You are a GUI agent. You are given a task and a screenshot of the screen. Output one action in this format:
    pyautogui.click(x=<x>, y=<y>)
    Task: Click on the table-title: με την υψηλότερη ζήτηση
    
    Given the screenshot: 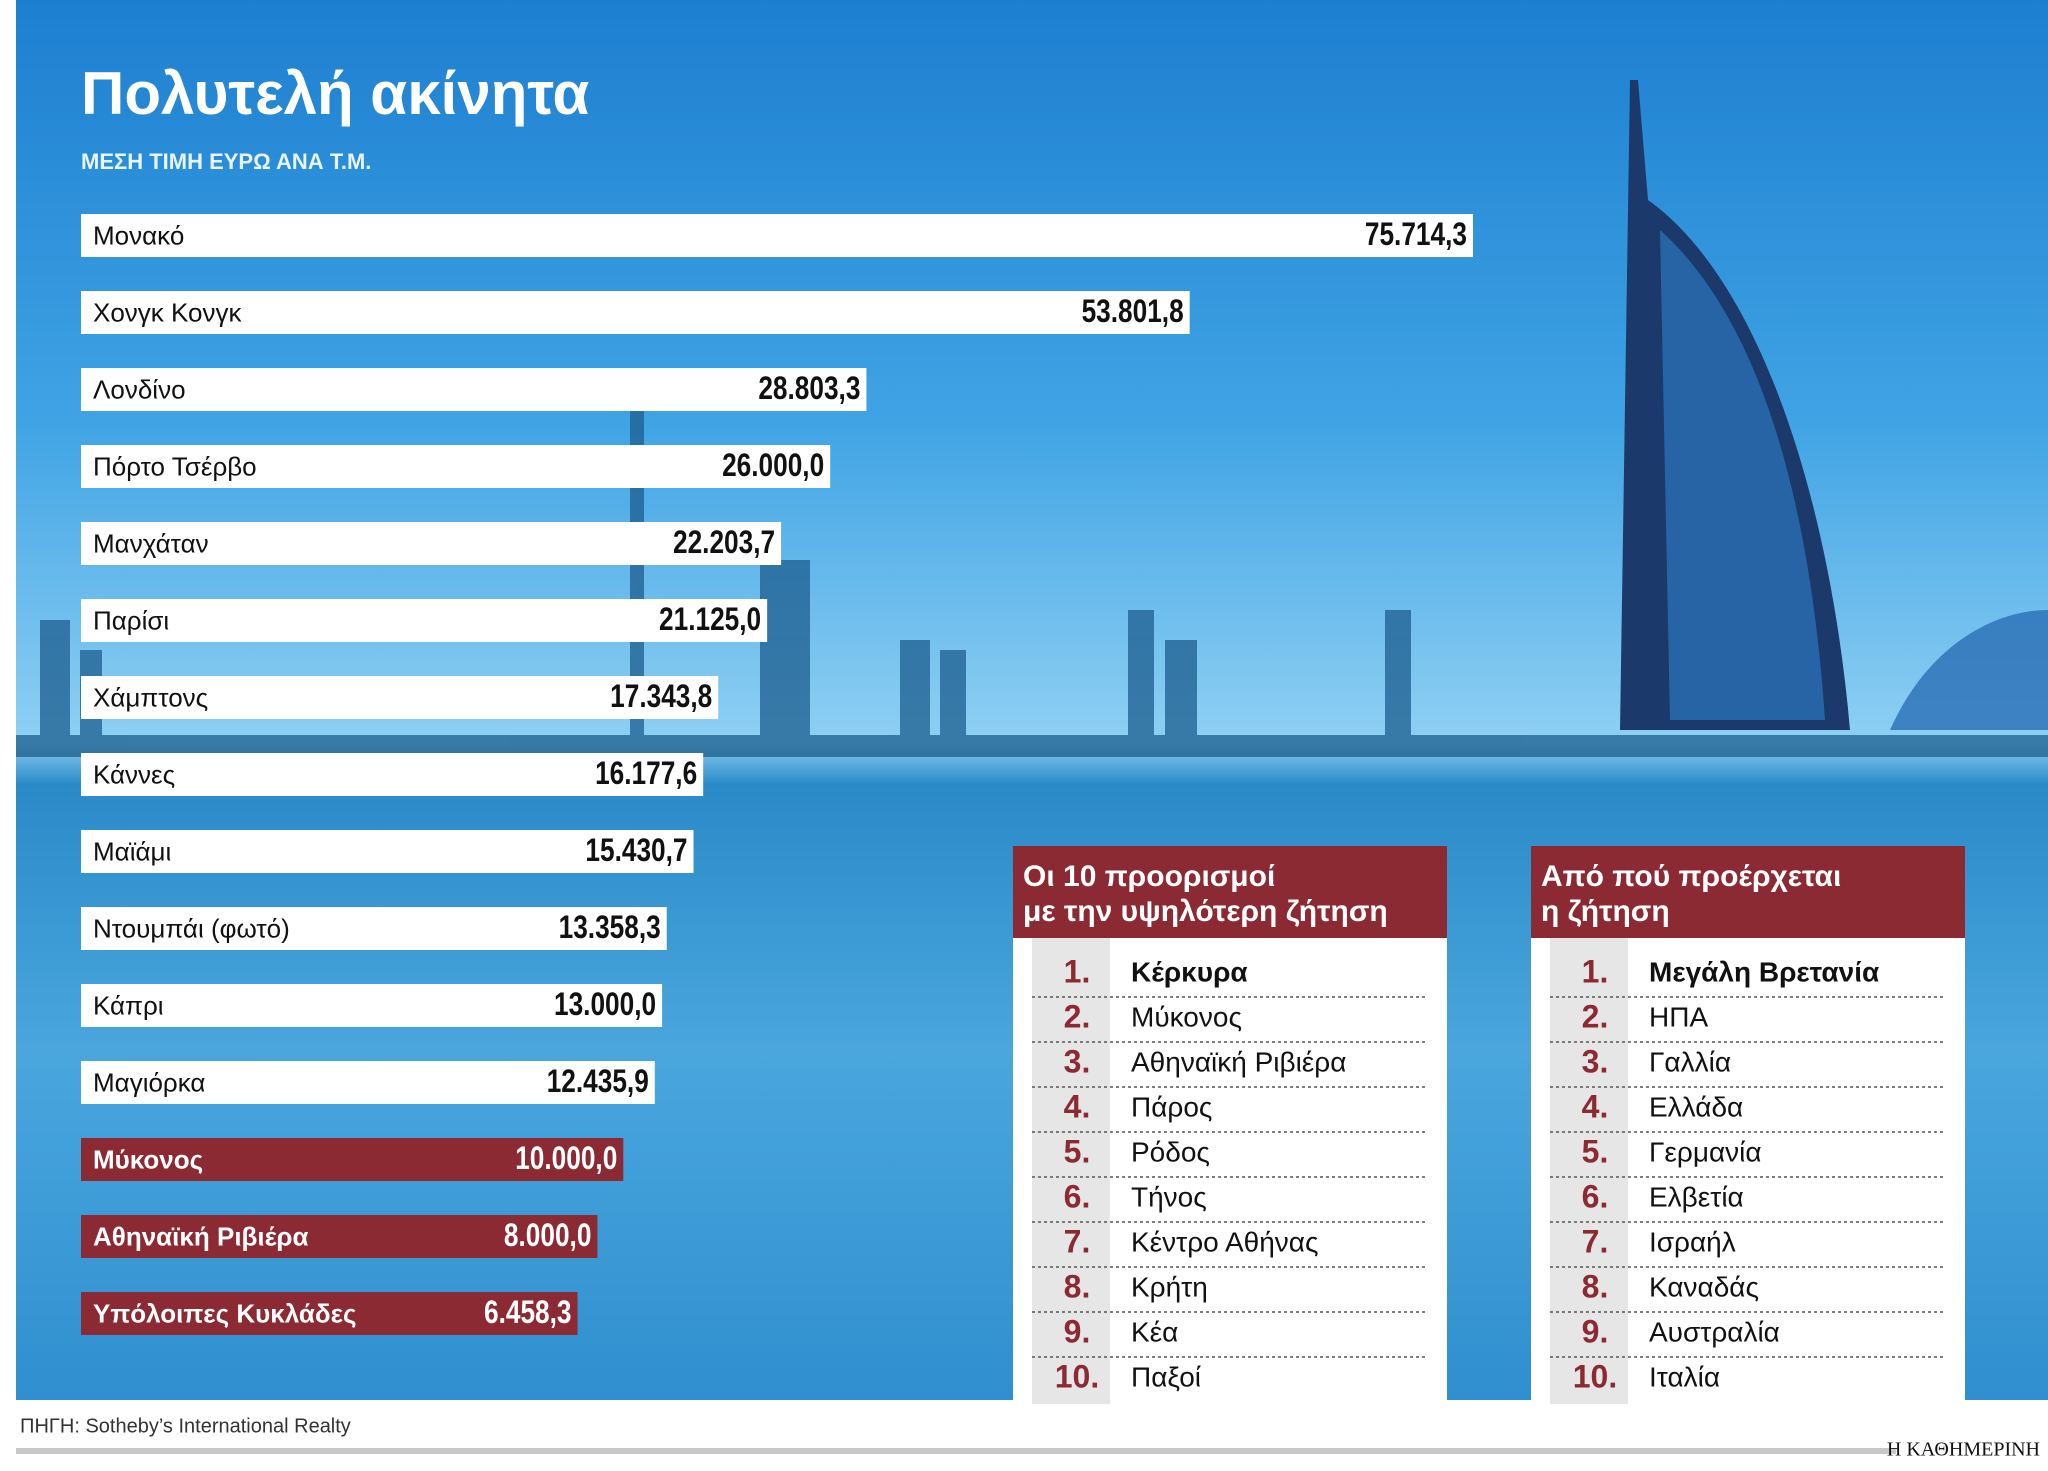 What is the action you would take?
    pyautogui.click(x=1205, y=911)
    